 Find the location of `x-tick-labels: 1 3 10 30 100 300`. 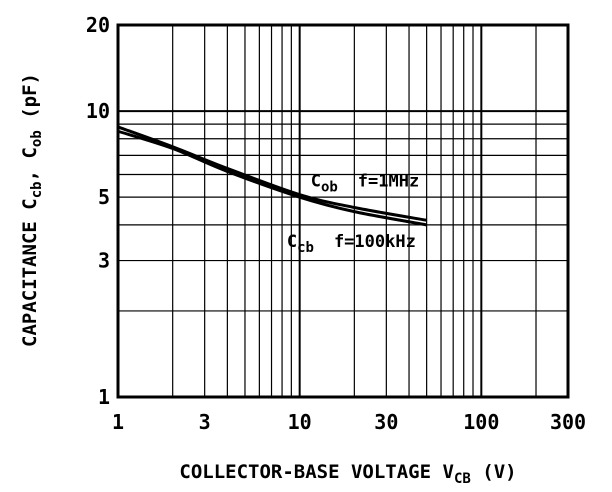

x-tick-labels: 1 3 10 30 100 300 is located at coordinates (349, 422).